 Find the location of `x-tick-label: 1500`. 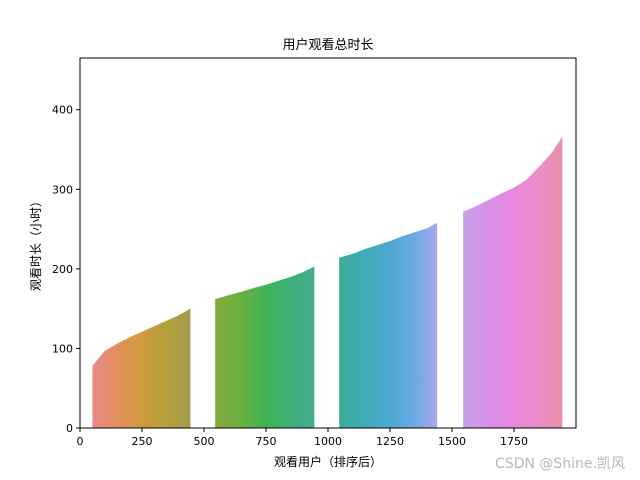

x-tick-label: 1500 is located at coordinates (452, 441).